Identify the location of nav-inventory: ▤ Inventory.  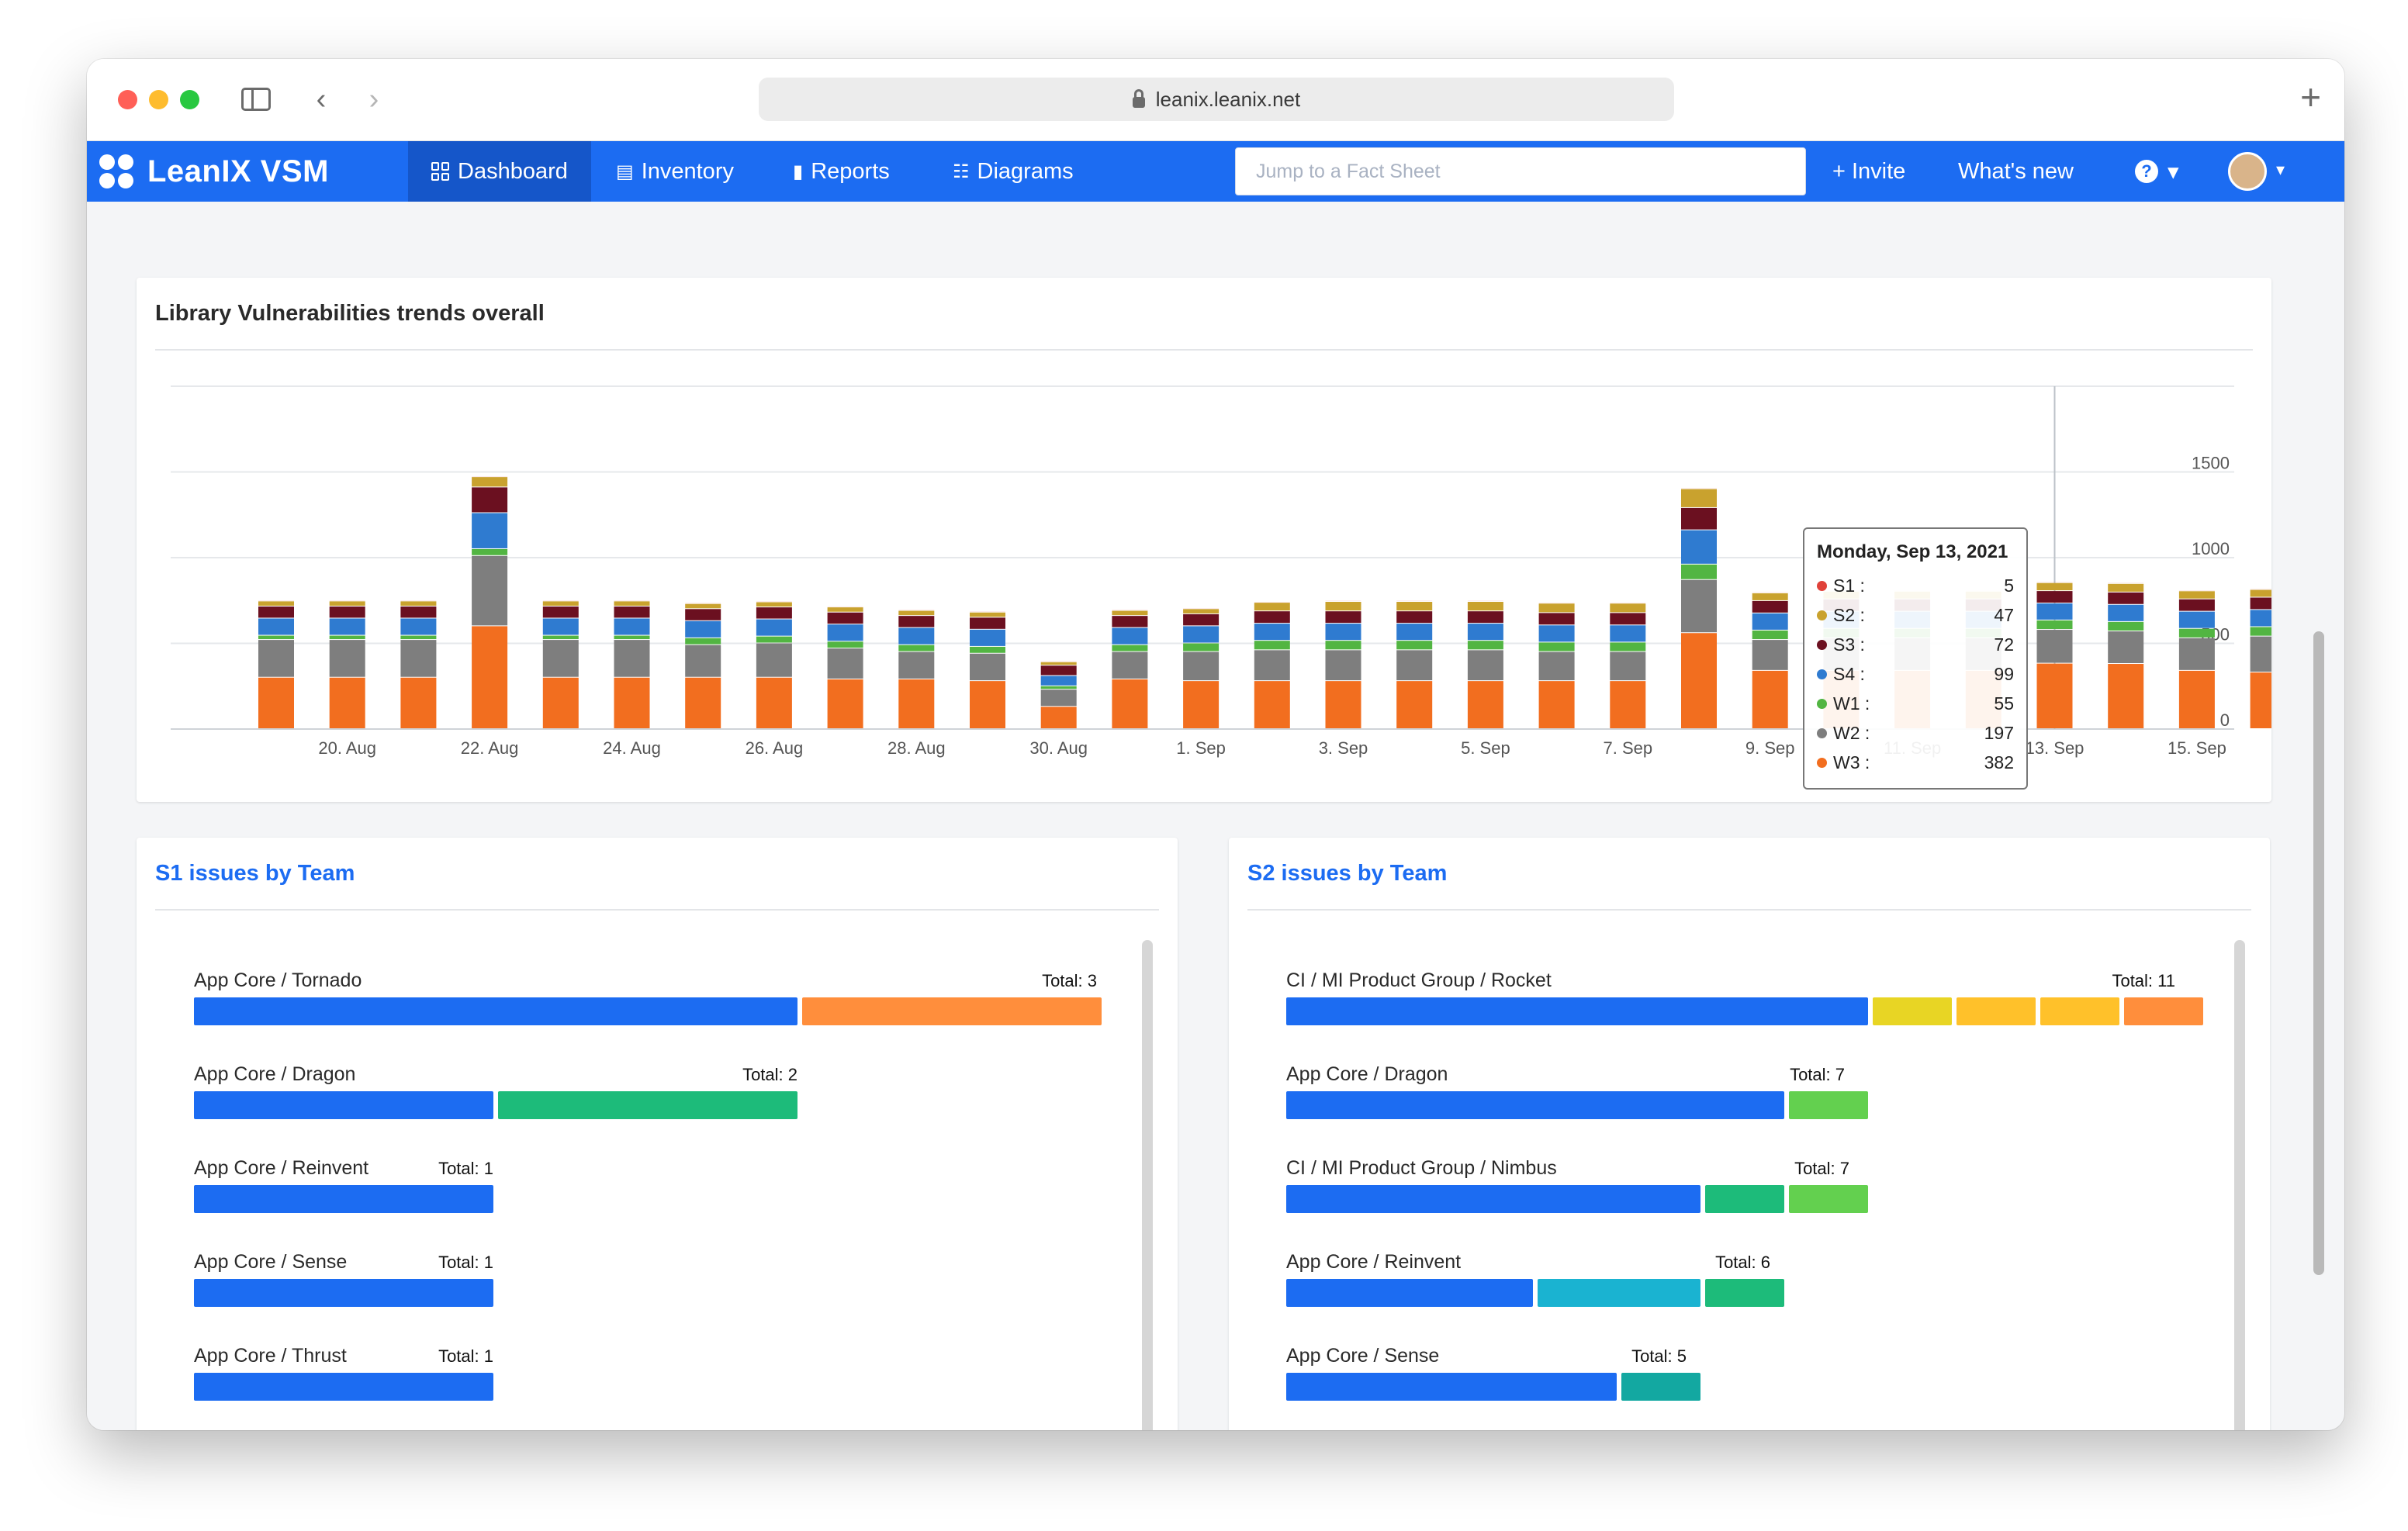
(675, 171).